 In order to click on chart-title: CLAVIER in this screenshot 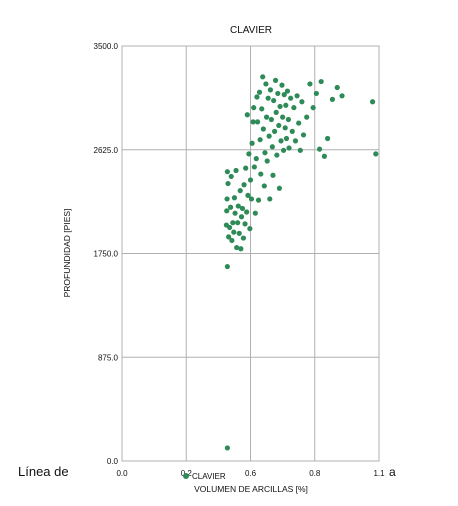, I will do `click(251, 30)`.